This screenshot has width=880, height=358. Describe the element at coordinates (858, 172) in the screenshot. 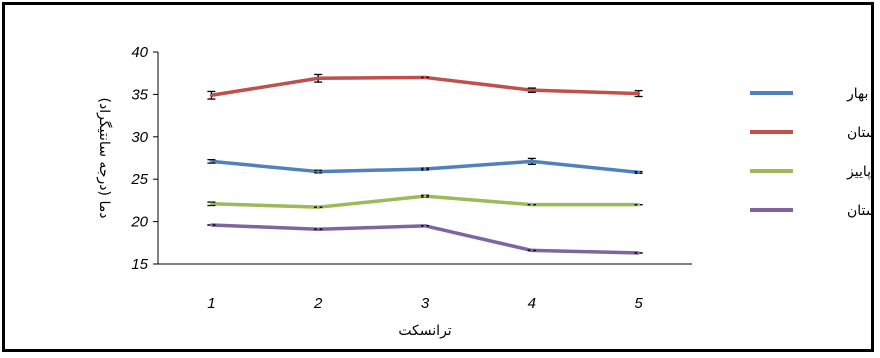

I see `legend-label: پاییز` at that location.